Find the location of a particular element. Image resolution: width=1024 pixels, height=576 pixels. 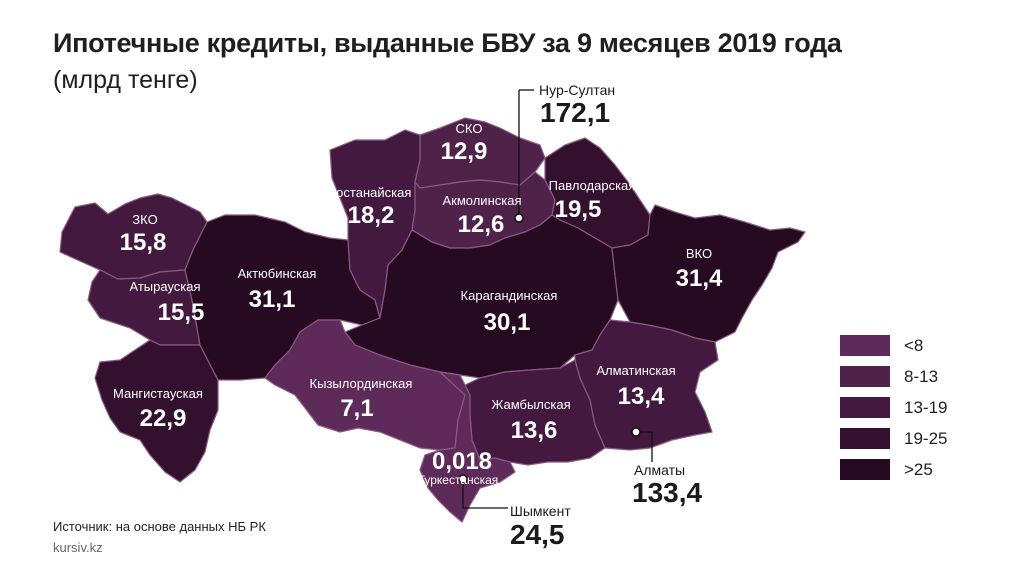

region-value-turkestan: 0,018 is located at coordinates (462, 461).